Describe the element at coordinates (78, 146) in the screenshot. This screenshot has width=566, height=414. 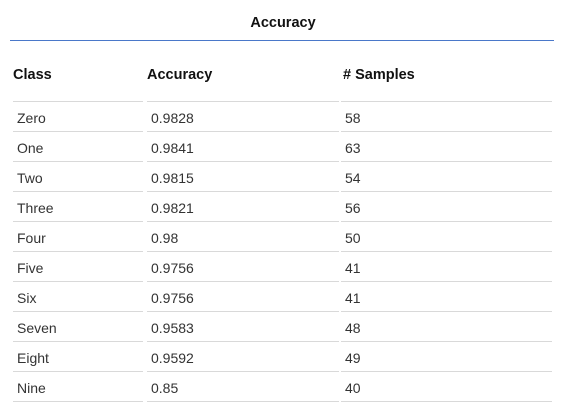
I see `cell-class: One` at that location.